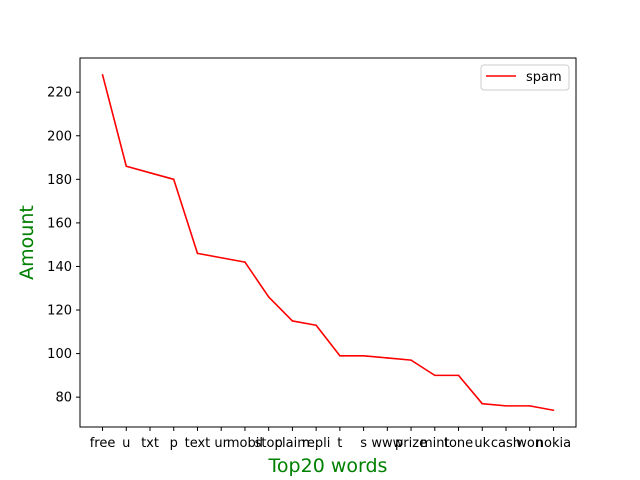 This screenshot has width=640, height=480. I want to click on data-point-spam-p, so click(173, 179).